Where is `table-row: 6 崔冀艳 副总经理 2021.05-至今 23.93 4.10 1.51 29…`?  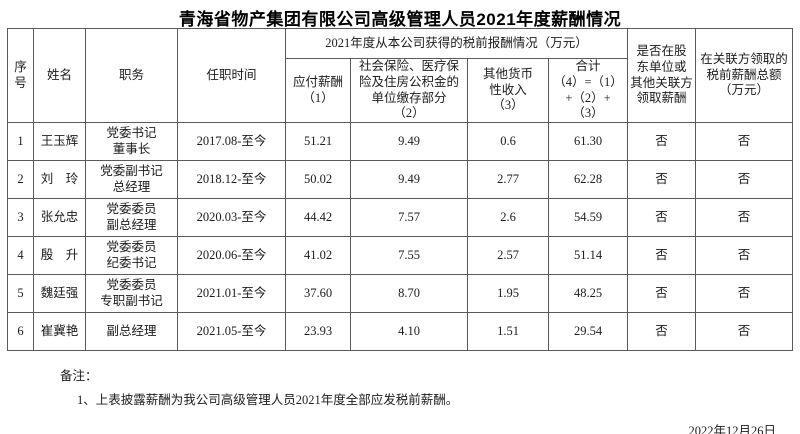
table-row: 6 崔冀艳 副总经理 2021.05-至今 23.93 4.10 1.51 29… is located at coordinates (400, 331).